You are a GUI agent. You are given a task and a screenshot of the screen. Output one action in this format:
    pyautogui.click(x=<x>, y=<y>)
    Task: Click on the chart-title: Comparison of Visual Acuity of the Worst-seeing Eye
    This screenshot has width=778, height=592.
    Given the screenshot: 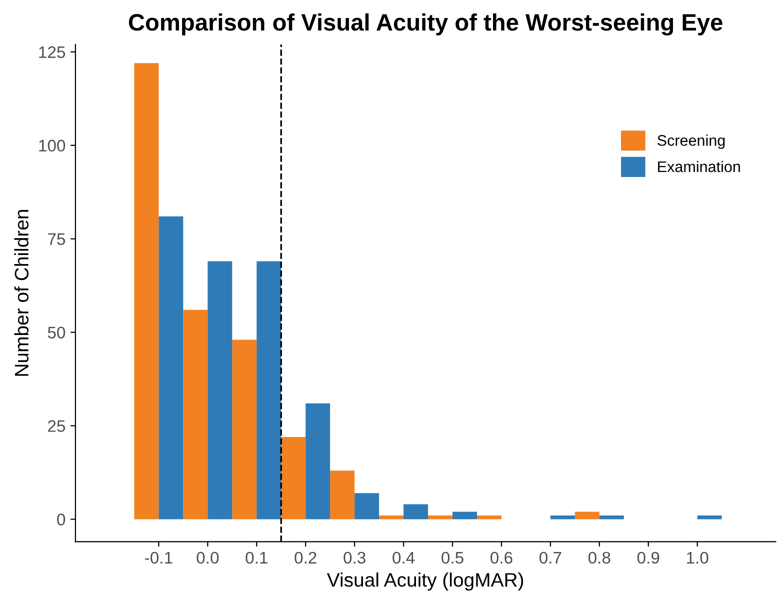 What is the action you would take?
    pyautogui.click(x=425, y=24)
    